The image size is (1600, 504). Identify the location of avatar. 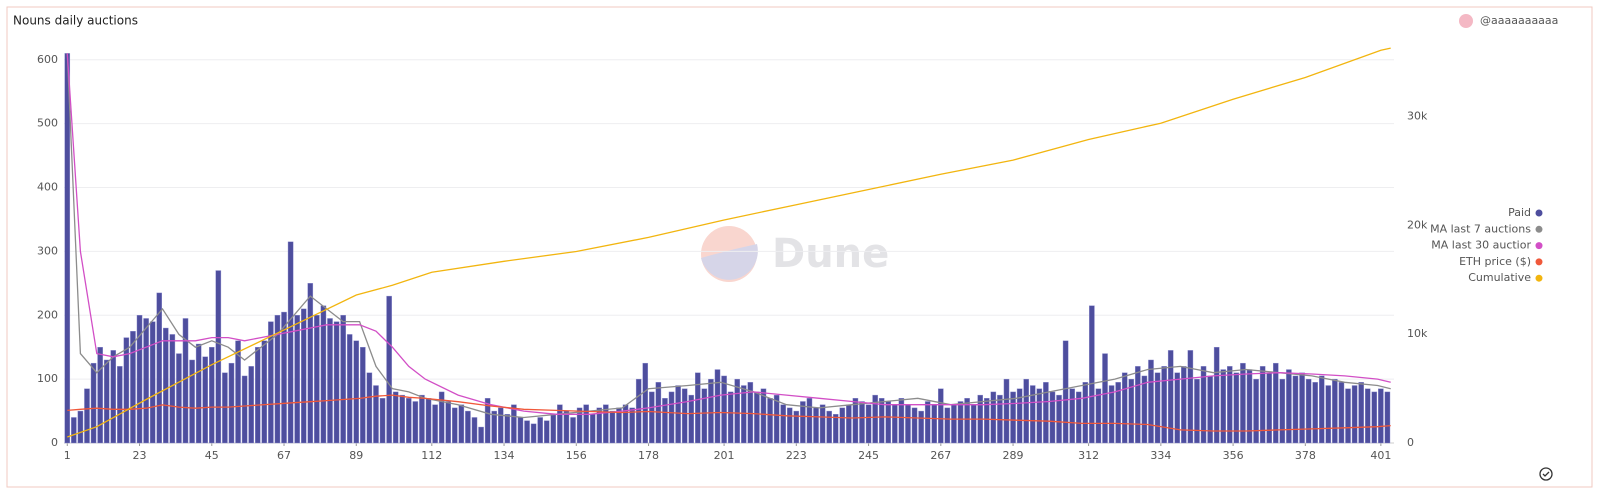
(1466, 21).